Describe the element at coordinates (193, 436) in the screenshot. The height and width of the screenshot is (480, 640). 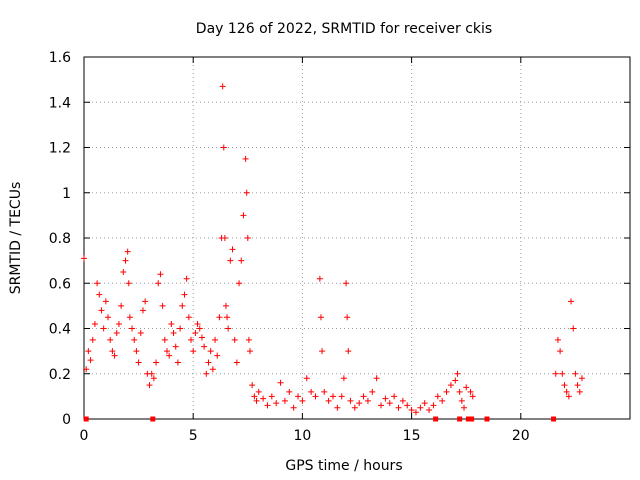
I see `x-tick-label: 5` at that location.